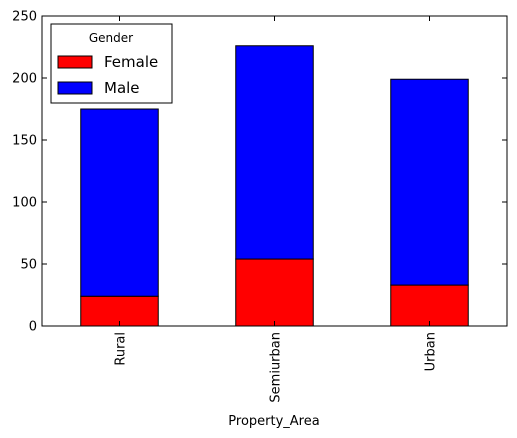 The height and width of the screenshot is (438, 517). I want to click on legend: Gender Female Male, so click(111, 63).